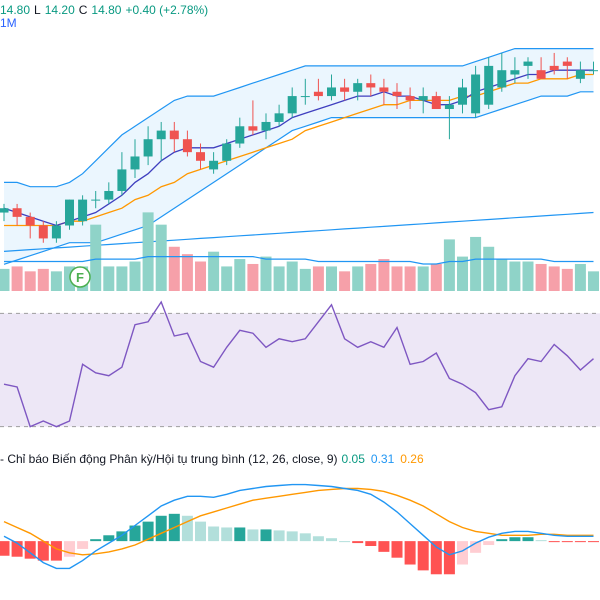 Image resolution: width=600 pixels, height=600 pixels. I want to click on close-value: 14.80, so click(106, 10).